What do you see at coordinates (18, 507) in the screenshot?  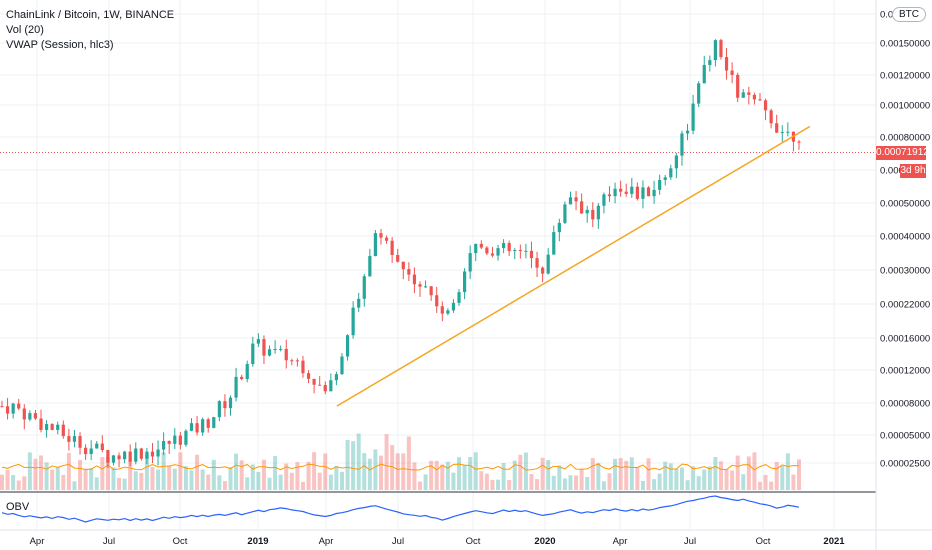 I see `obv-indicator-label: OBV` at bounding box center [18, 507].